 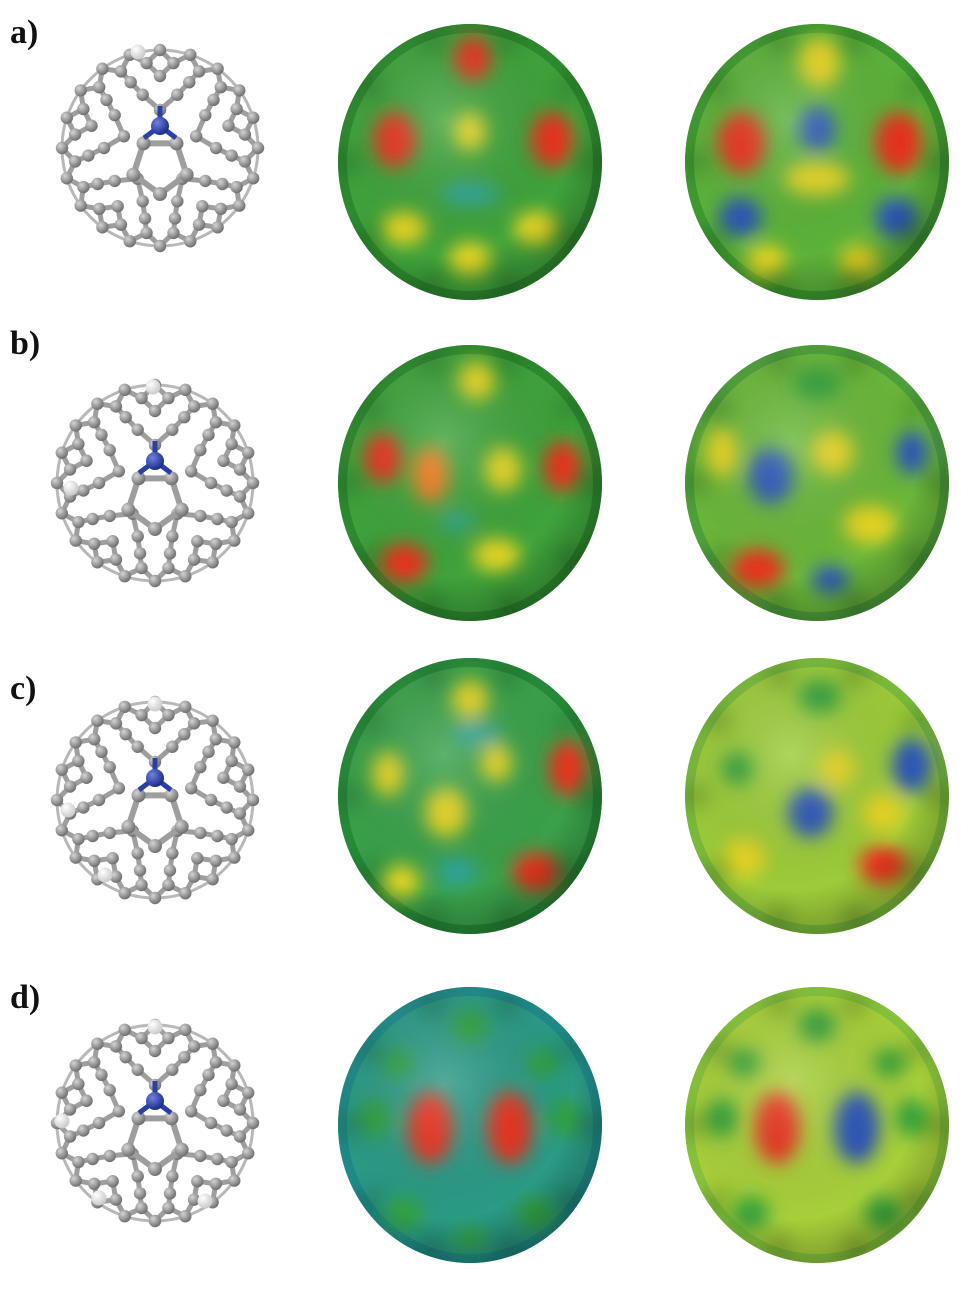 What do you see at coordinates (24, 32) in the screenshot?
I see `panel-label-a: a)` at bounding box center [24, 32].